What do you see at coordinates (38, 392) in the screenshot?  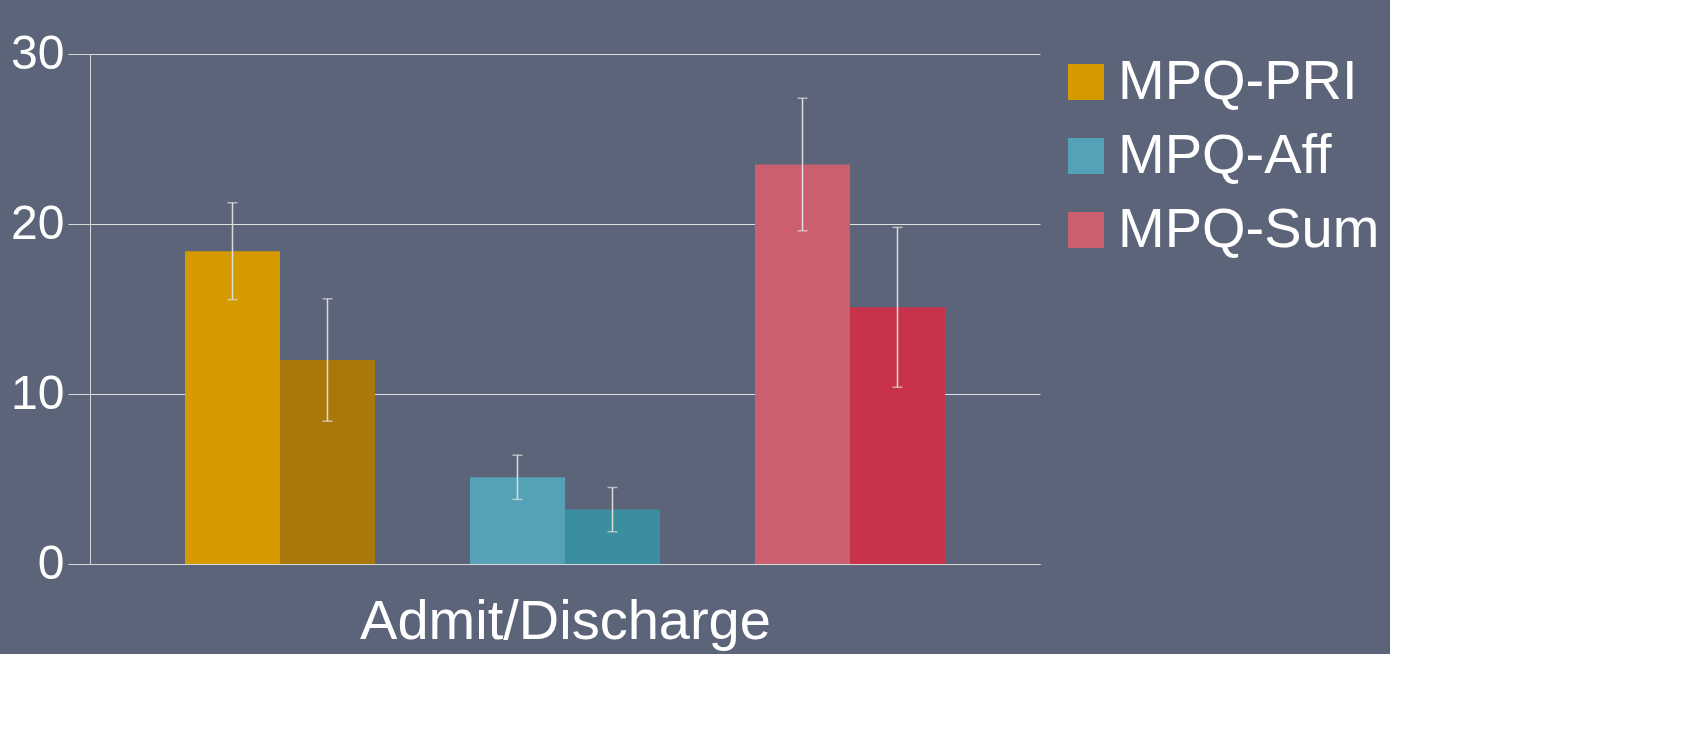 I see `y-tick-label: 10` at bounding box center [38, 392].